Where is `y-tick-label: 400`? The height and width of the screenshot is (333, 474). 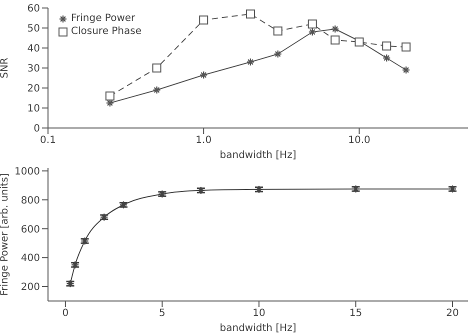 y-tick-label: 400 is located at coordinates (30, 258).